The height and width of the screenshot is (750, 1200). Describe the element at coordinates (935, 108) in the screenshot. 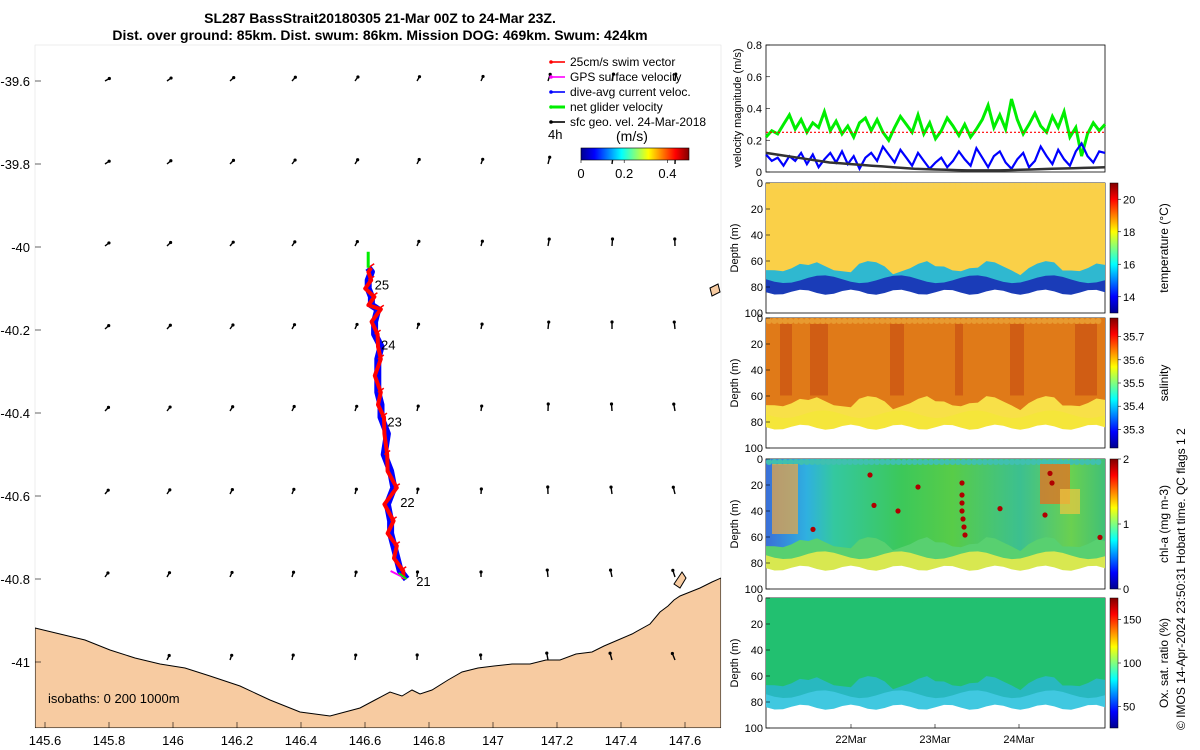

I see `velocity-axes` at that location.